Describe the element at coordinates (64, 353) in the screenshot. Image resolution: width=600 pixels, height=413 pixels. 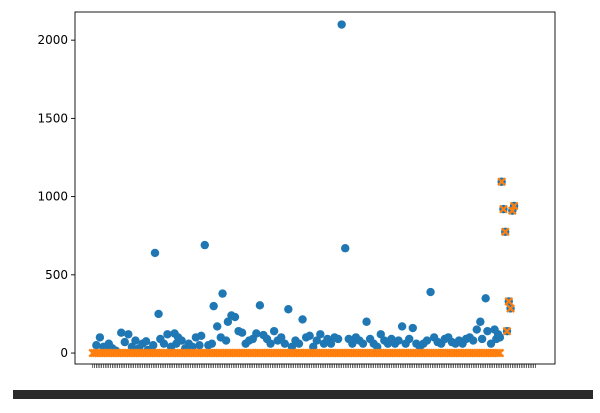
I see `y-tick-label: 0` at that location.